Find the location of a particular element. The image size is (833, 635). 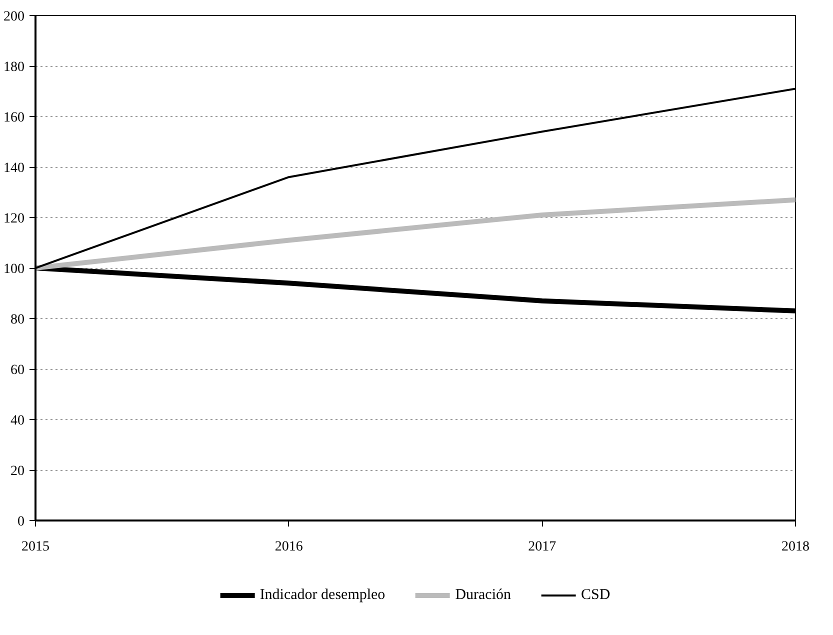

legend-label: Duración is located at coordinates (483, 595).